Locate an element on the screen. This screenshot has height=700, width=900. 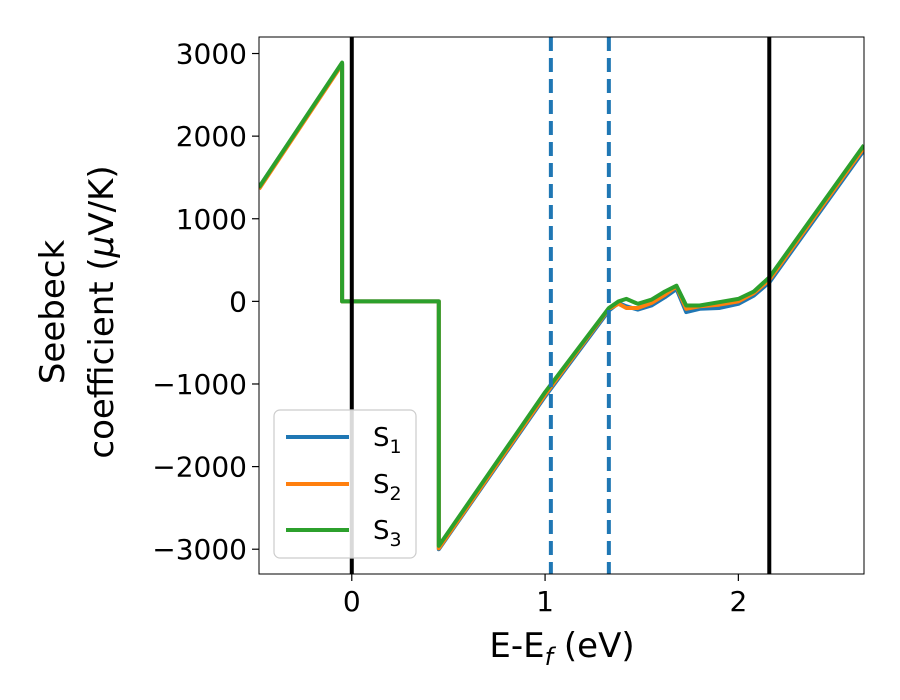
y-tick-label: 0 is located at coordinates (238, 301).